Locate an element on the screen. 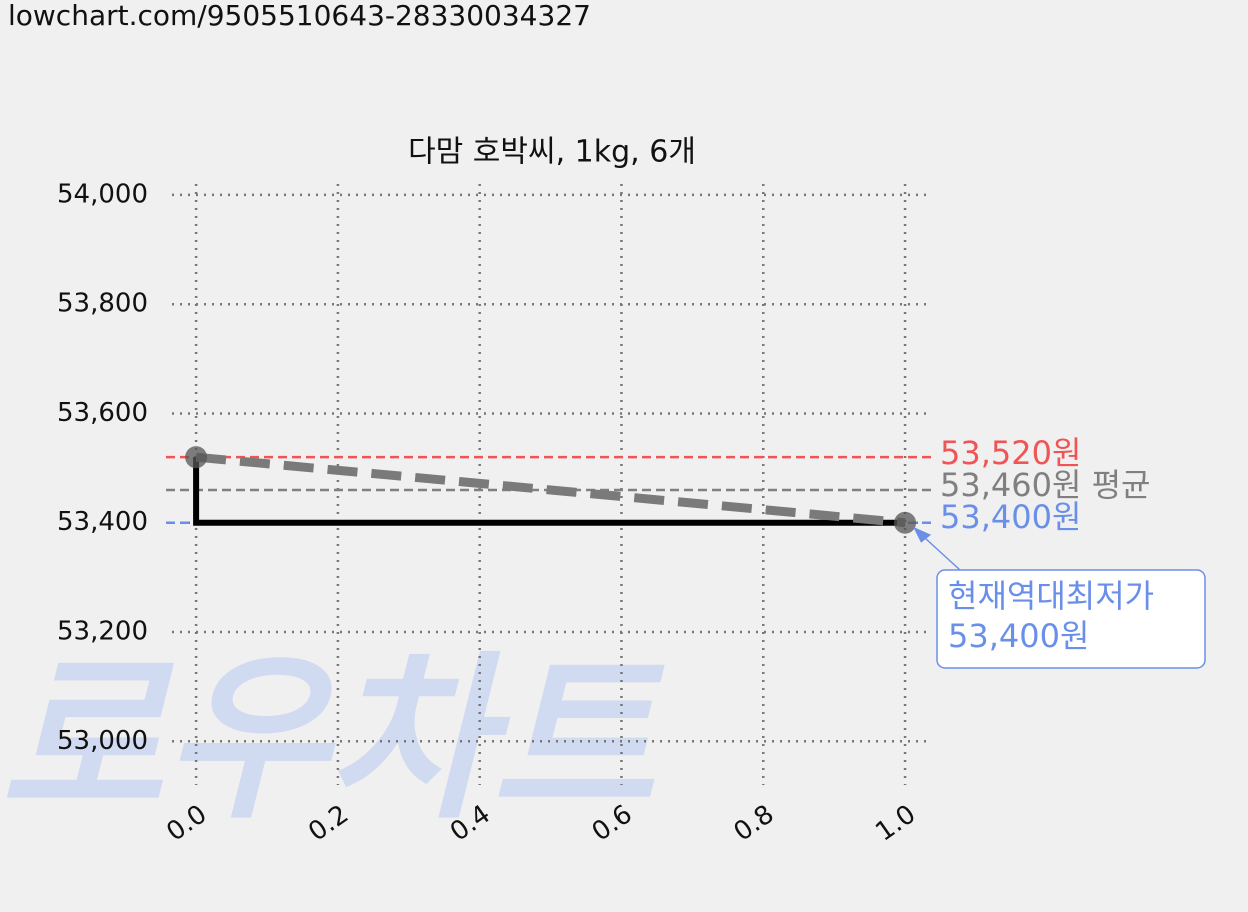 The width and height of the screenshot is (1248, 912). y-tick-label: 53,600 is located at coordinates (102, 413).